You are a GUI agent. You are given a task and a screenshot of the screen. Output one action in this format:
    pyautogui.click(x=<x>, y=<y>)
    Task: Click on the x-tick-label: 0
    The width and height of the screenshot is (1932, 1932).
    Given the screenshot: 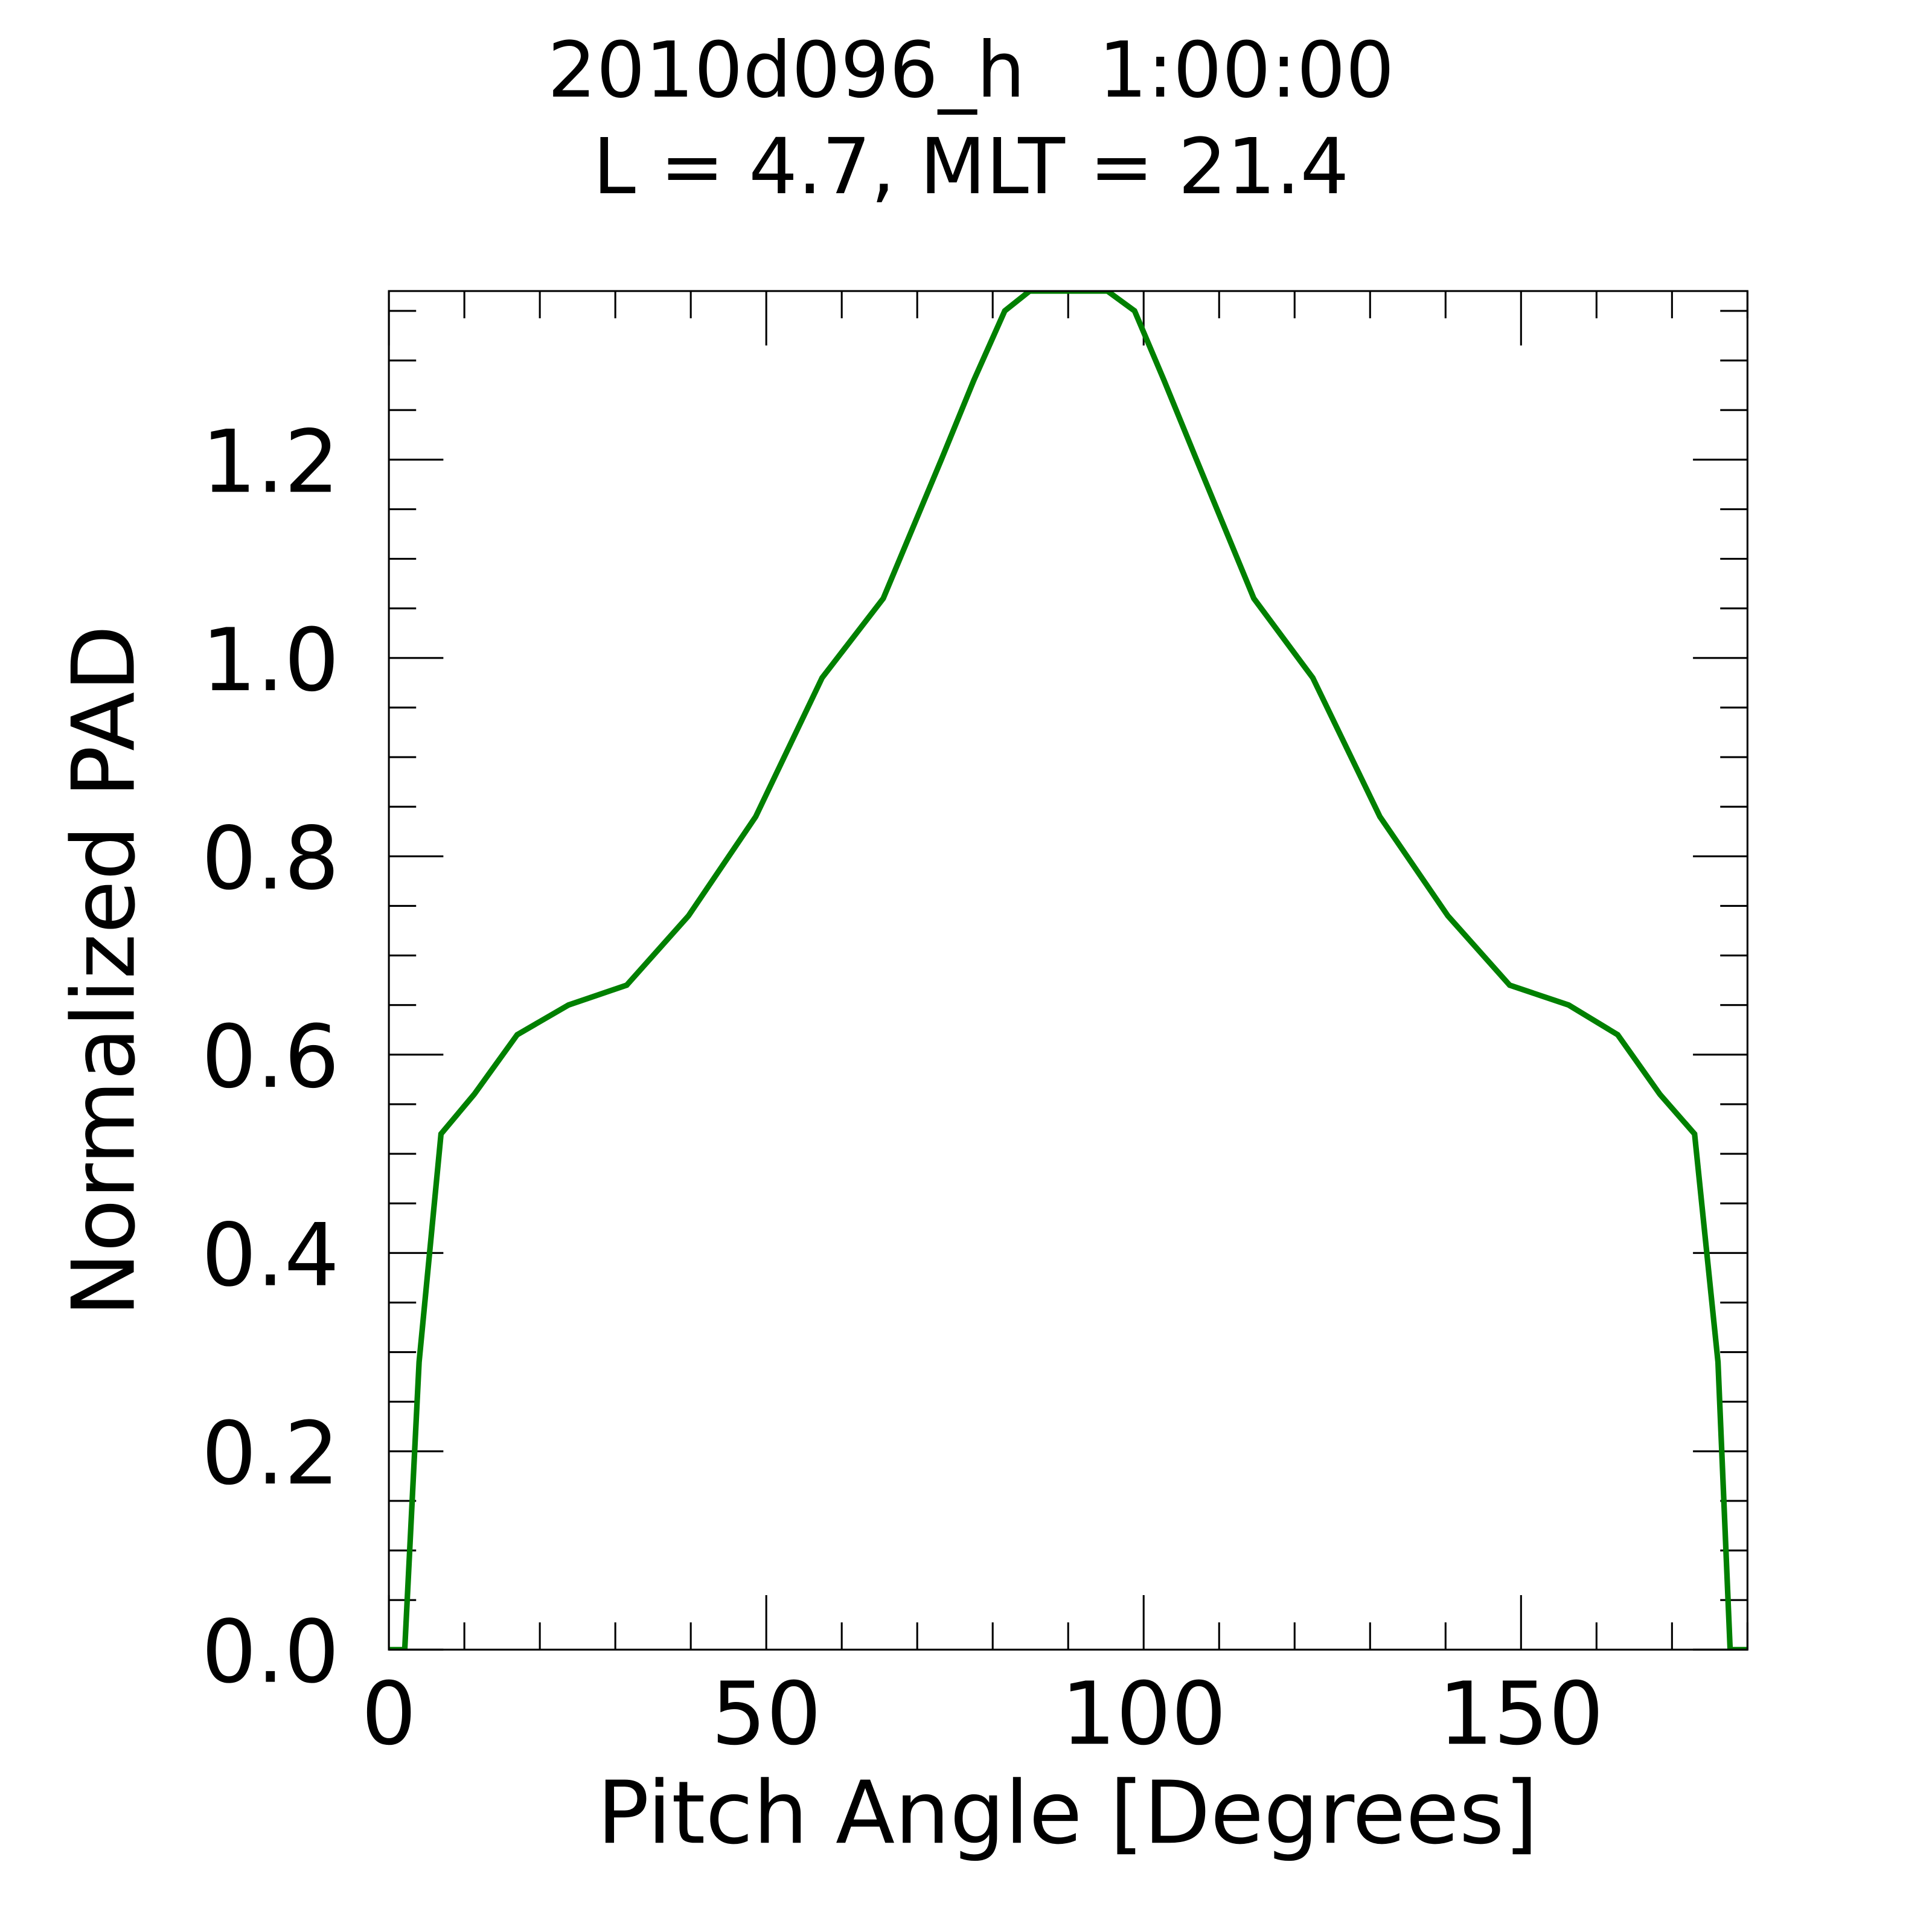 What is the action you would take?
    pyautogui.click(x=388, y=1713)
    